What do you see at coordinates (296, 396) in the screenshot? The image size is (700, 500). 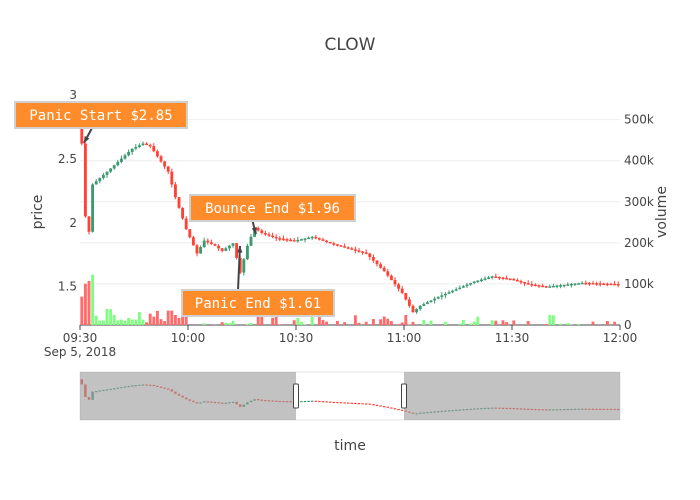 I see `range-slider-handle-left` at bounding box center [296, 396].